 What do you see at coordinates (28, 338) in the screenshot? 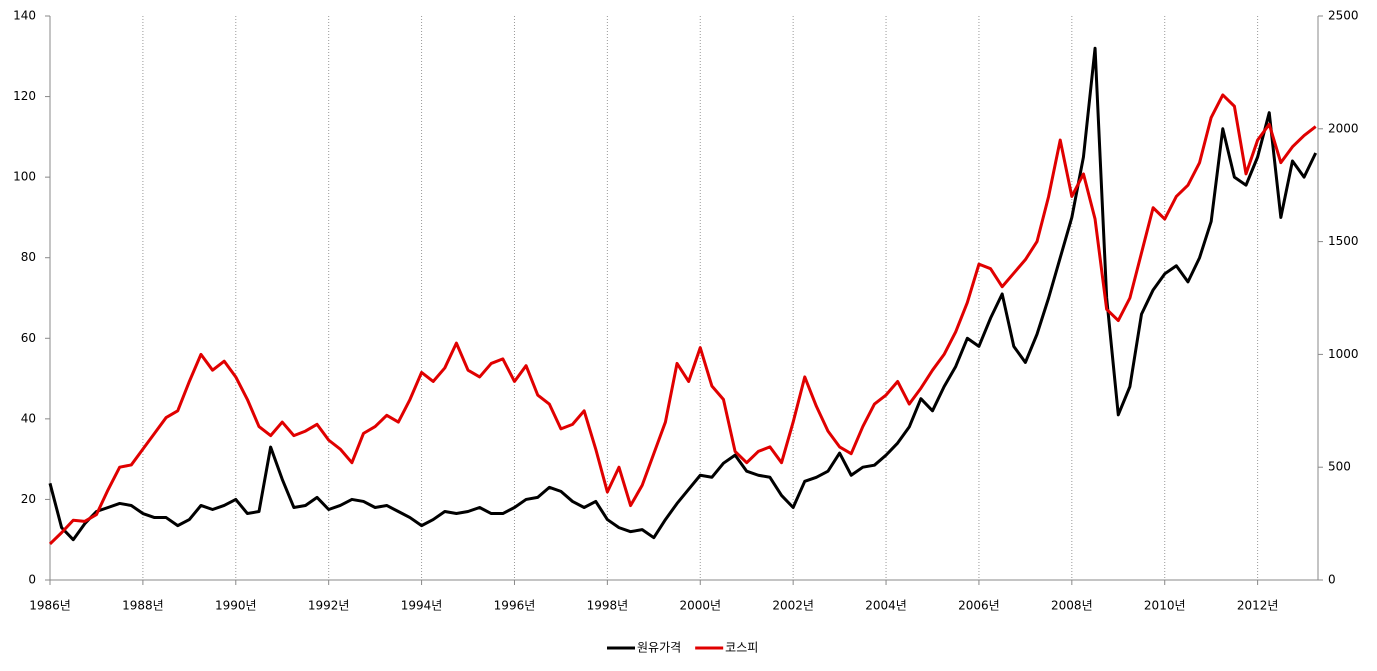
I see `y-tick-label: 60` at bounding box center [28, 338].